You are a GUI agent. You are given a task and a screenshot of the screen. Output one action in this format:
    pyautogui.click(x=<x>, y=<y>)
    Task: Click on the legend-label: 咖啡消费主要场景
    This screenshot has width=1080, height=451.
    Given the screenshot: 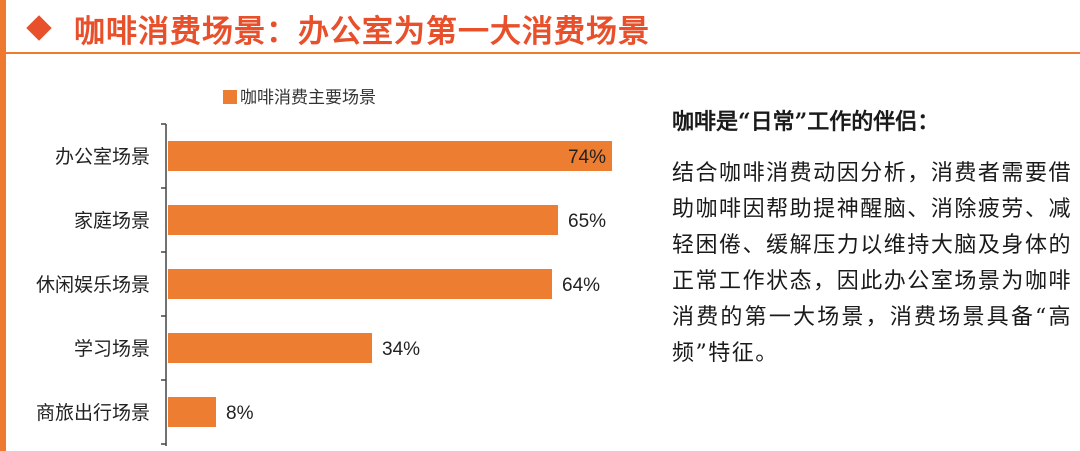 What is the action you would take?
    pyautogui.click(x=308, y=97)
    